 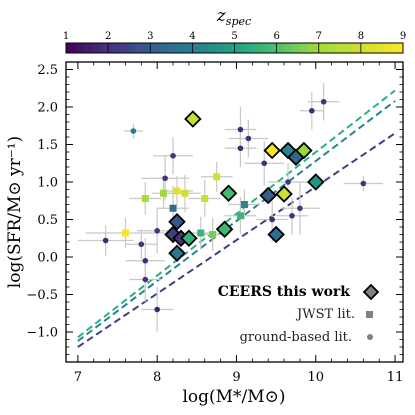 What do you see at coordinates (66, 36) in the screenshot?
I see `colorbar-tick-label: 1` at bounding box center [66, 36].